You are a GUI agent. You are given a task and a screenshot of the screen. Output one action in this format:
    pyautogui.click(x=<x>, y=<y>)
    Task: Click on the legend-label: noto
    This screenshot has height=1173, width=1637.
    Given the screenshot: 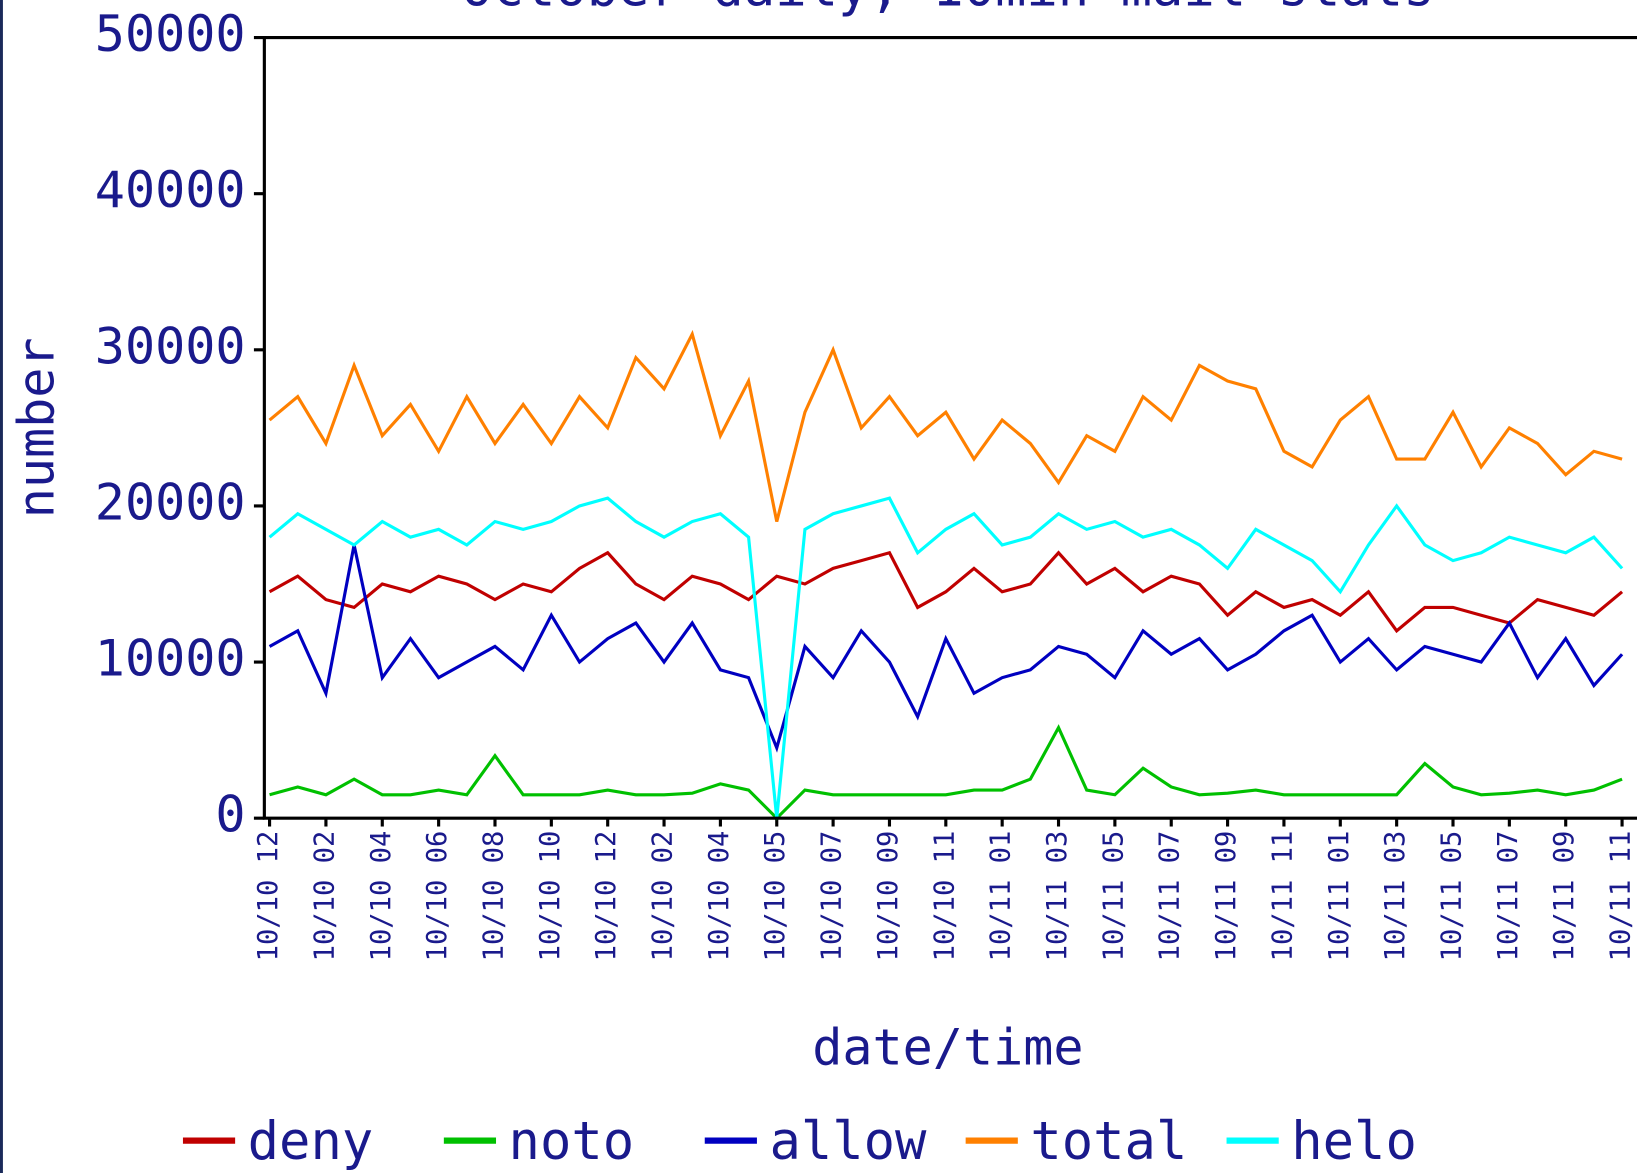 What is the action you would take?
    pyautogui.click(x=572, y=1142)
    